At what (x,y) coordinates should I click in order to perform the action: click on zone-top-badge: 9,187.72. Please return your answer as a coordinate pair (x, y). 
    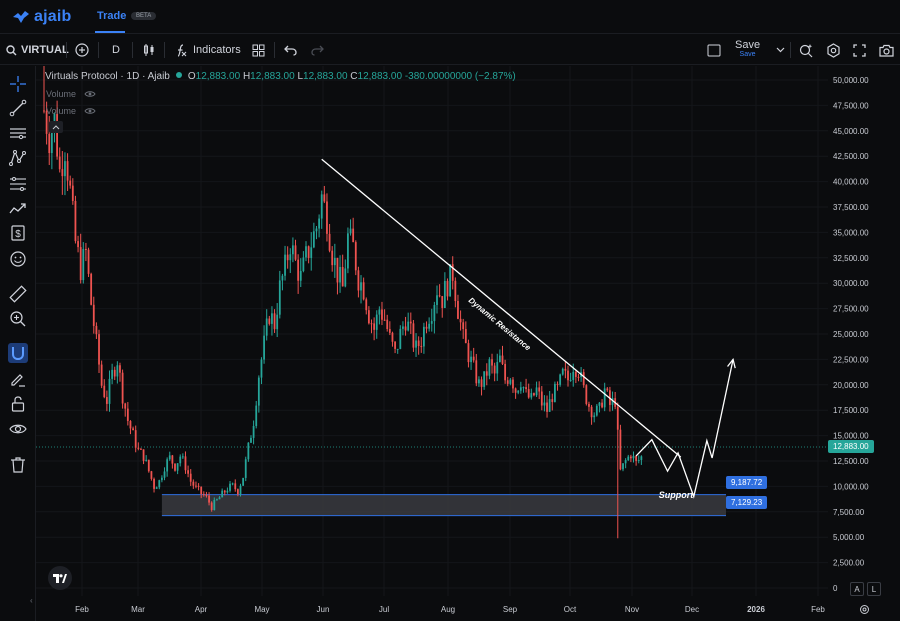
    Looking at the image, I should click on (747, 482).